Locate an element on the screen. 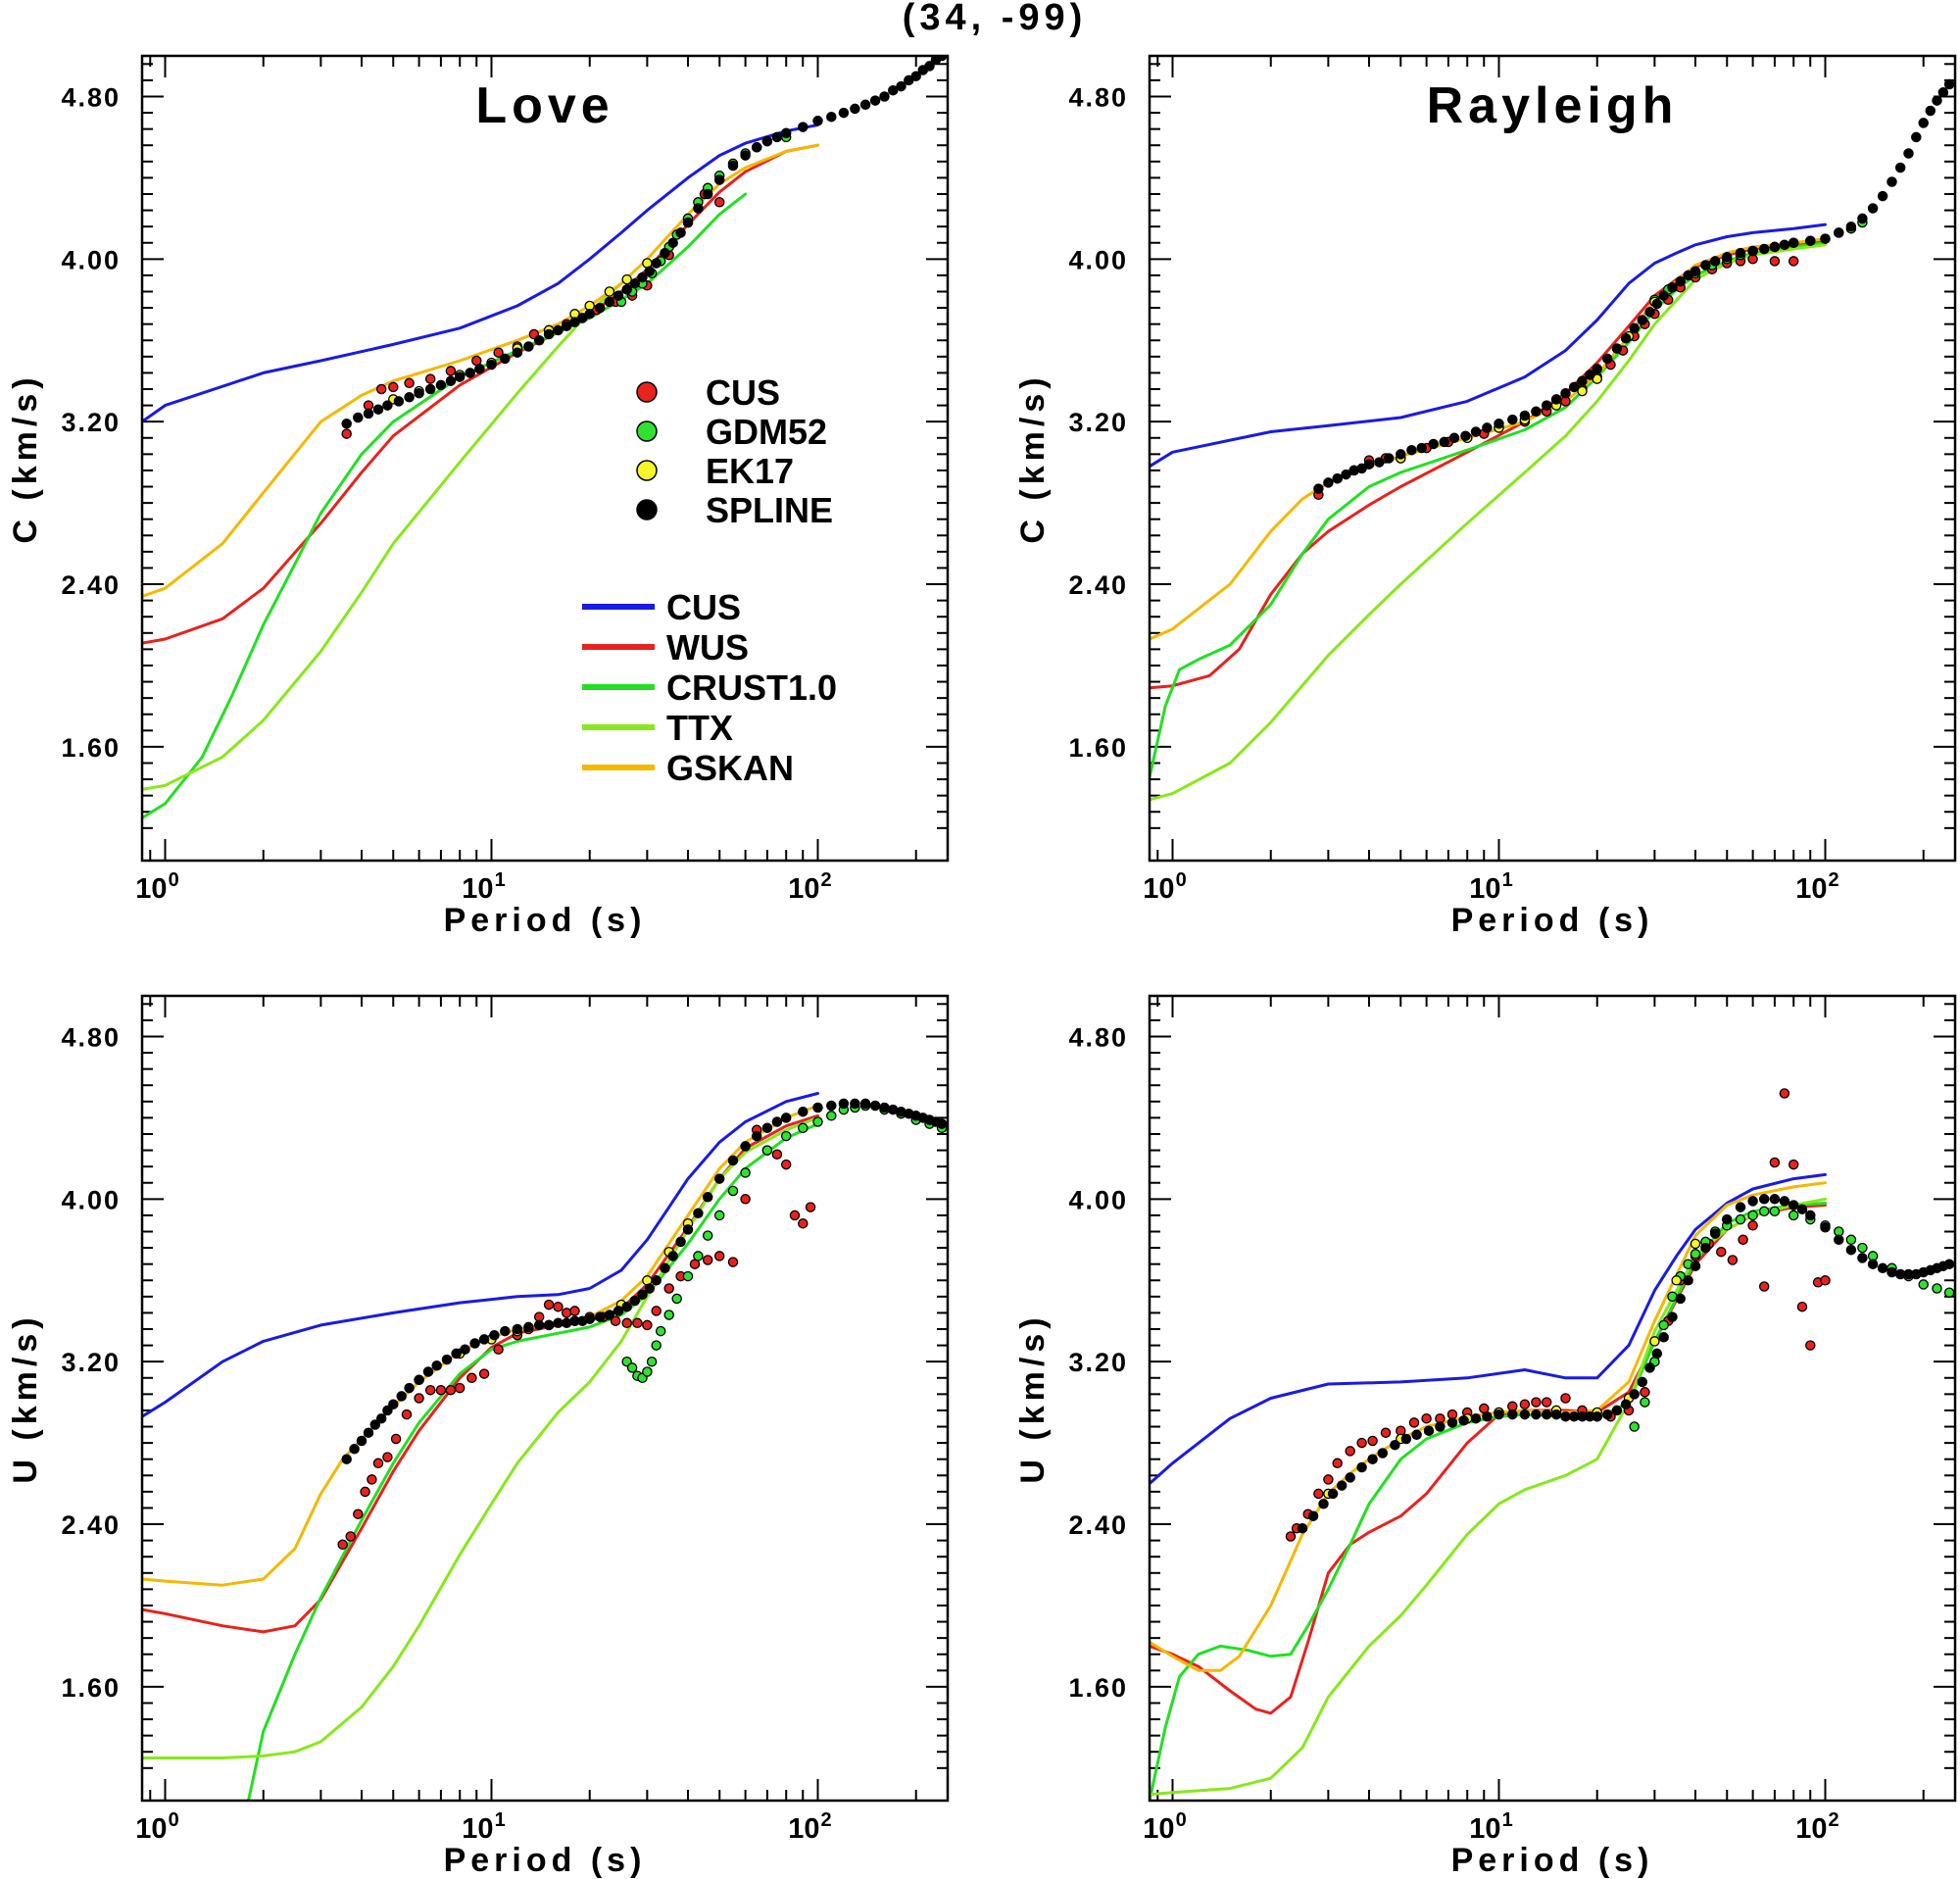 The image size is (1960, 1879). x-tick-label: 10⁰ is located at coordinates (1164, 1827).